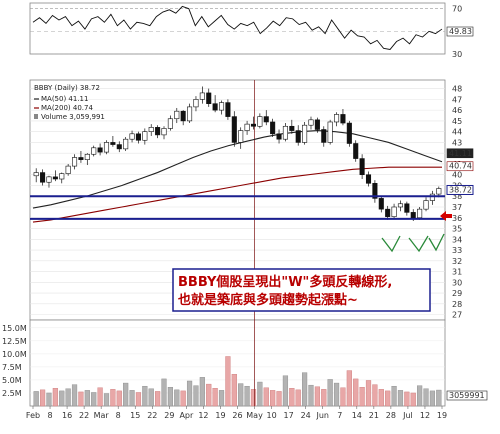  I want to click on rsi-last-value: 49.83, so click(460, 31).